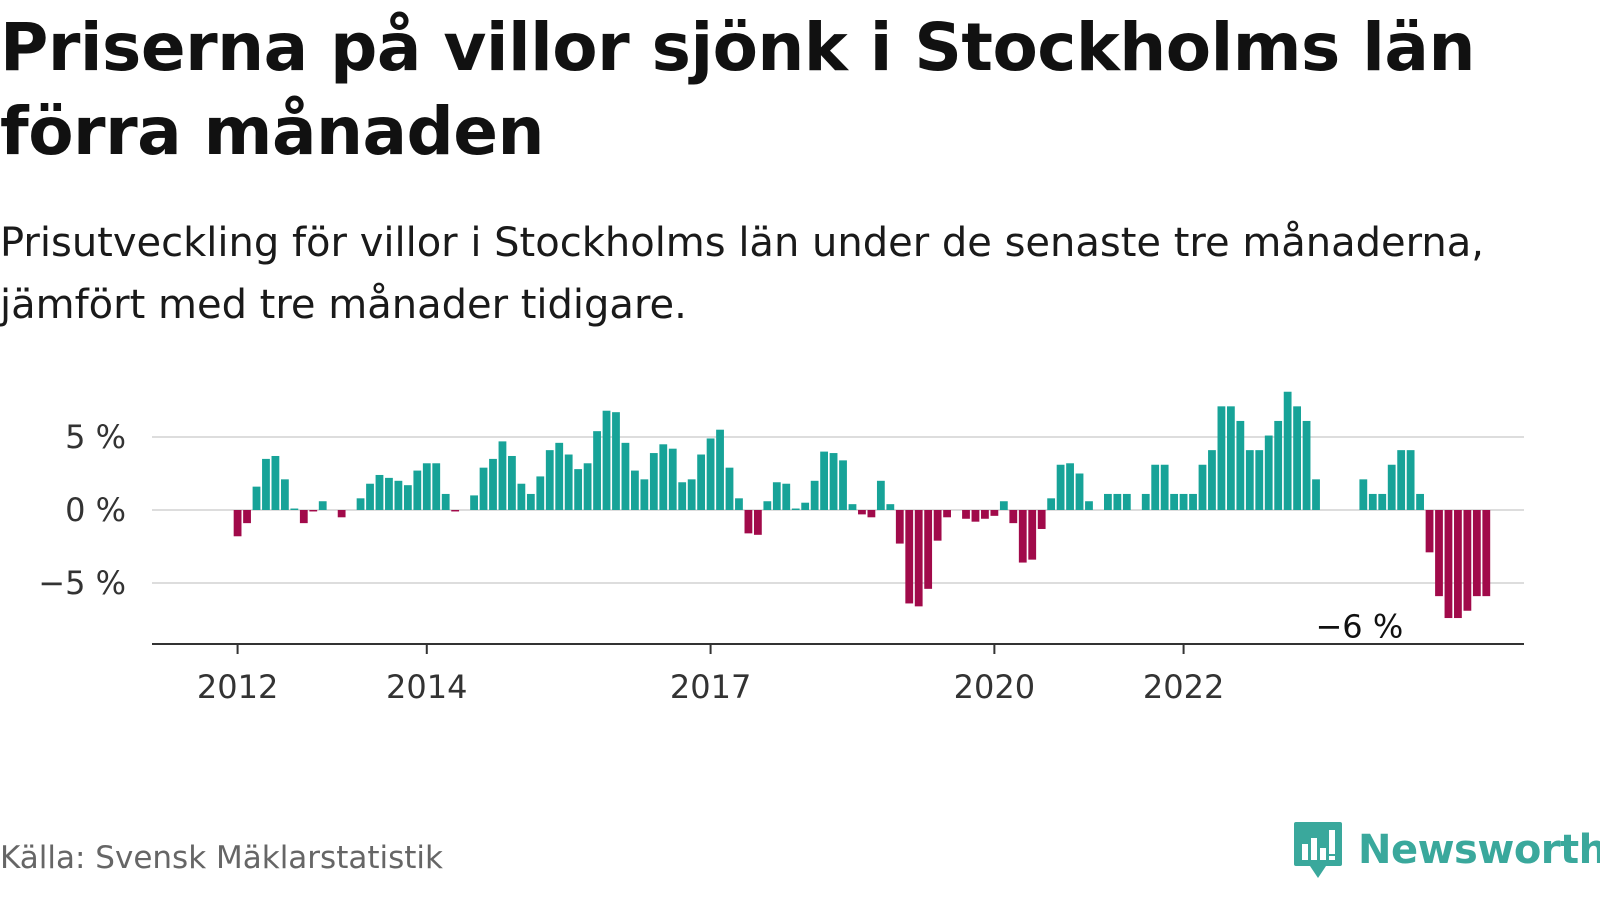 This screenshot has height=900, width=1600. What do you see at coordinates (838, 648) in the screenshot?
I see `axes` at bounding box center [838, 648].